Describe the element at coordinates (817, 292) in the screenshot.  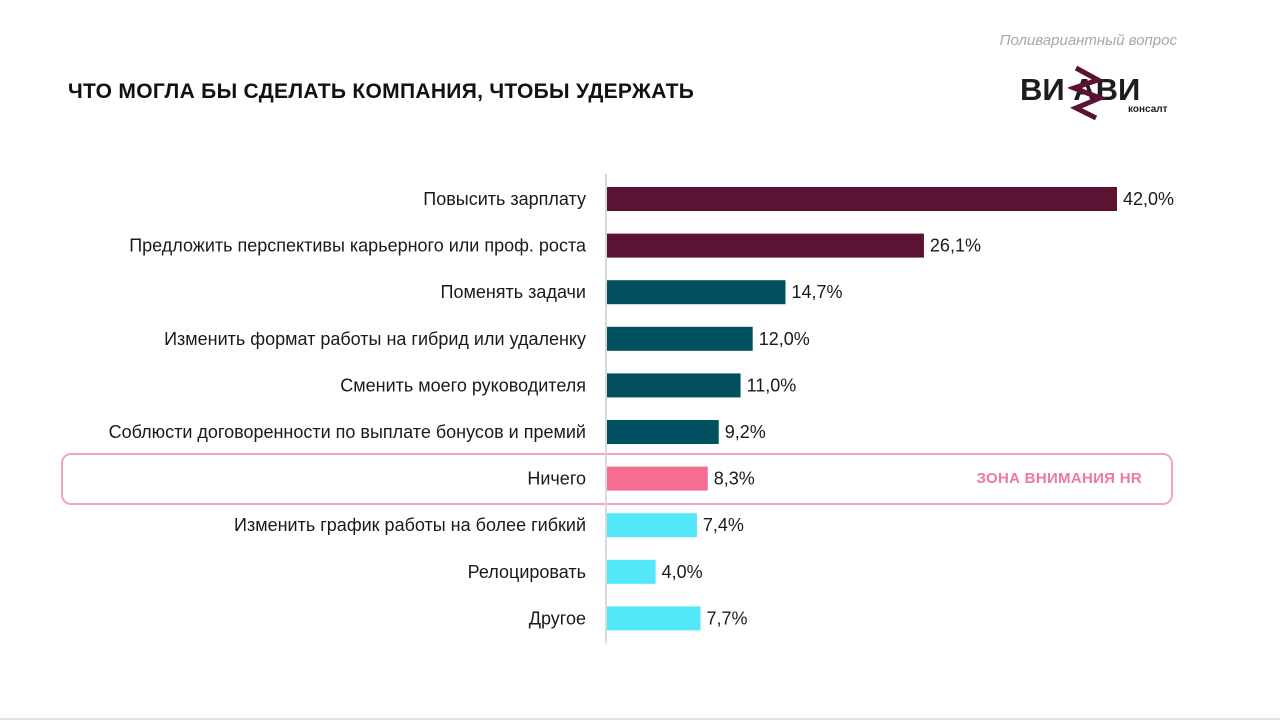
I see `value-label: 14,7%` at that location.